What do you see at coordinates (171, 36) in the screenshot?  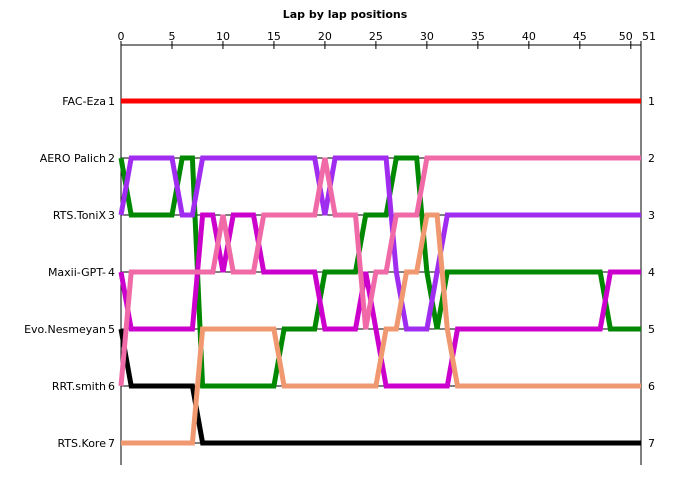 I see `x-tick-label: 5` at bounding box center [171, 36].